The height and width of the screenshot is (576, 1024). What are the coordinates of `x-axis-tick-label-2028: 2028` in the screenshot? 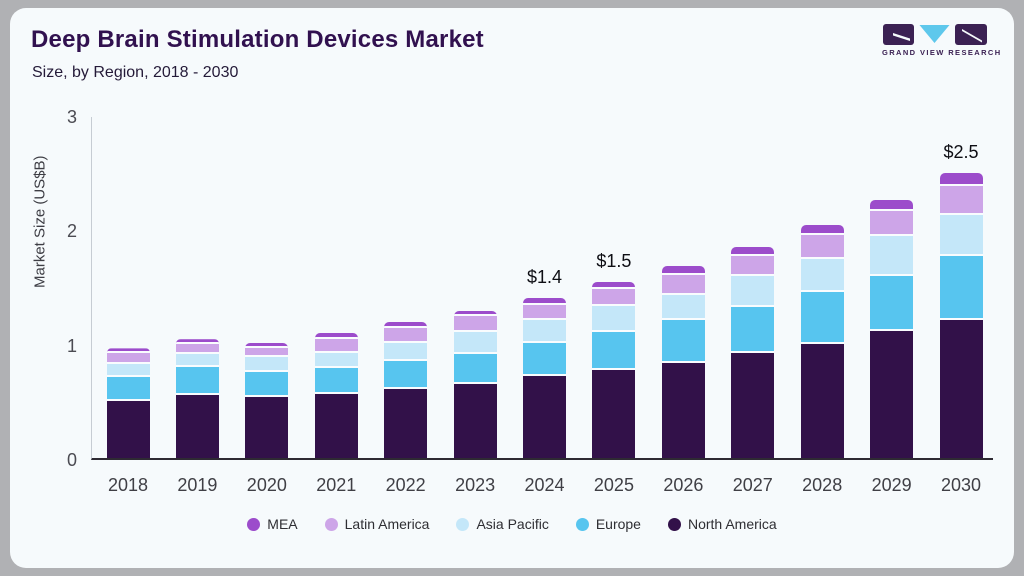 It's located at (822, 485).